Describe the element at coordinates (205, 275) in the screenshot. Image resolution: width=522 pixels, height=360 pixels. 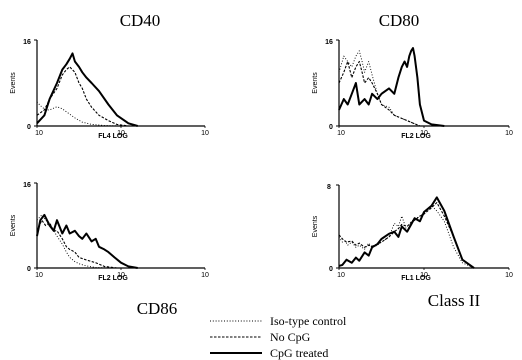
I see `x-tick-label-cd86-2: 10` at that location.